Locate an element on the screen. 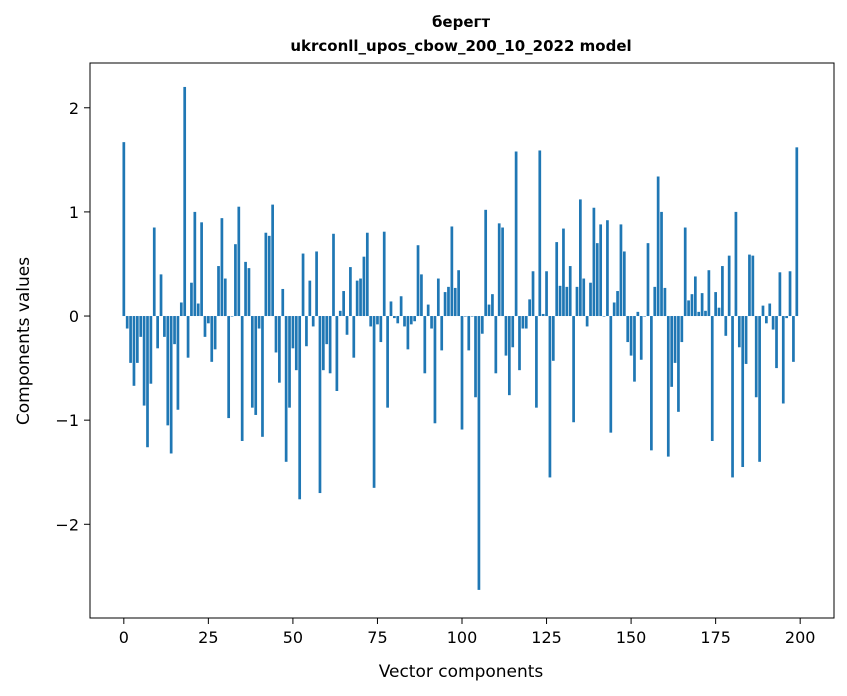 This screenshot has height=696, width=847. x-tick-label-150: 150 is located at coordinates (631, 637).